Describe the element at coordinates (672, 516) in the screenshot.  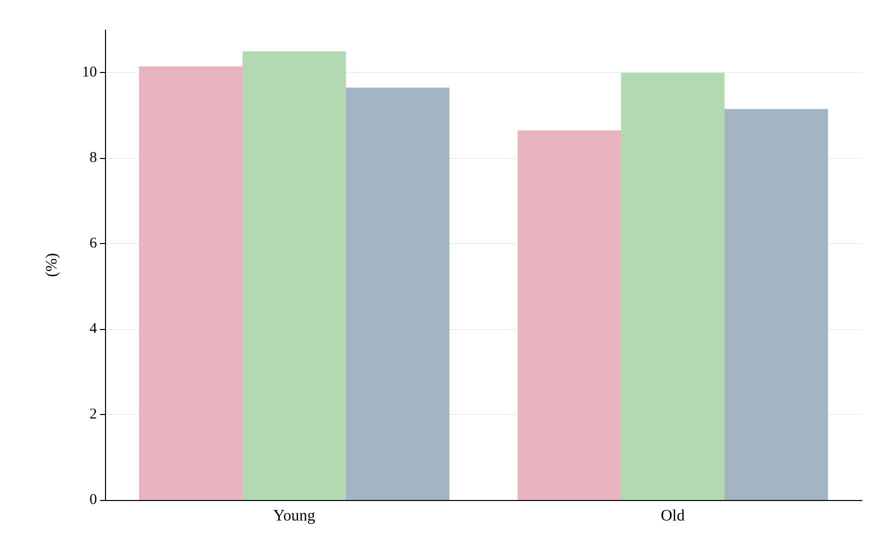
I see `x-tick-label: Old` at that location.